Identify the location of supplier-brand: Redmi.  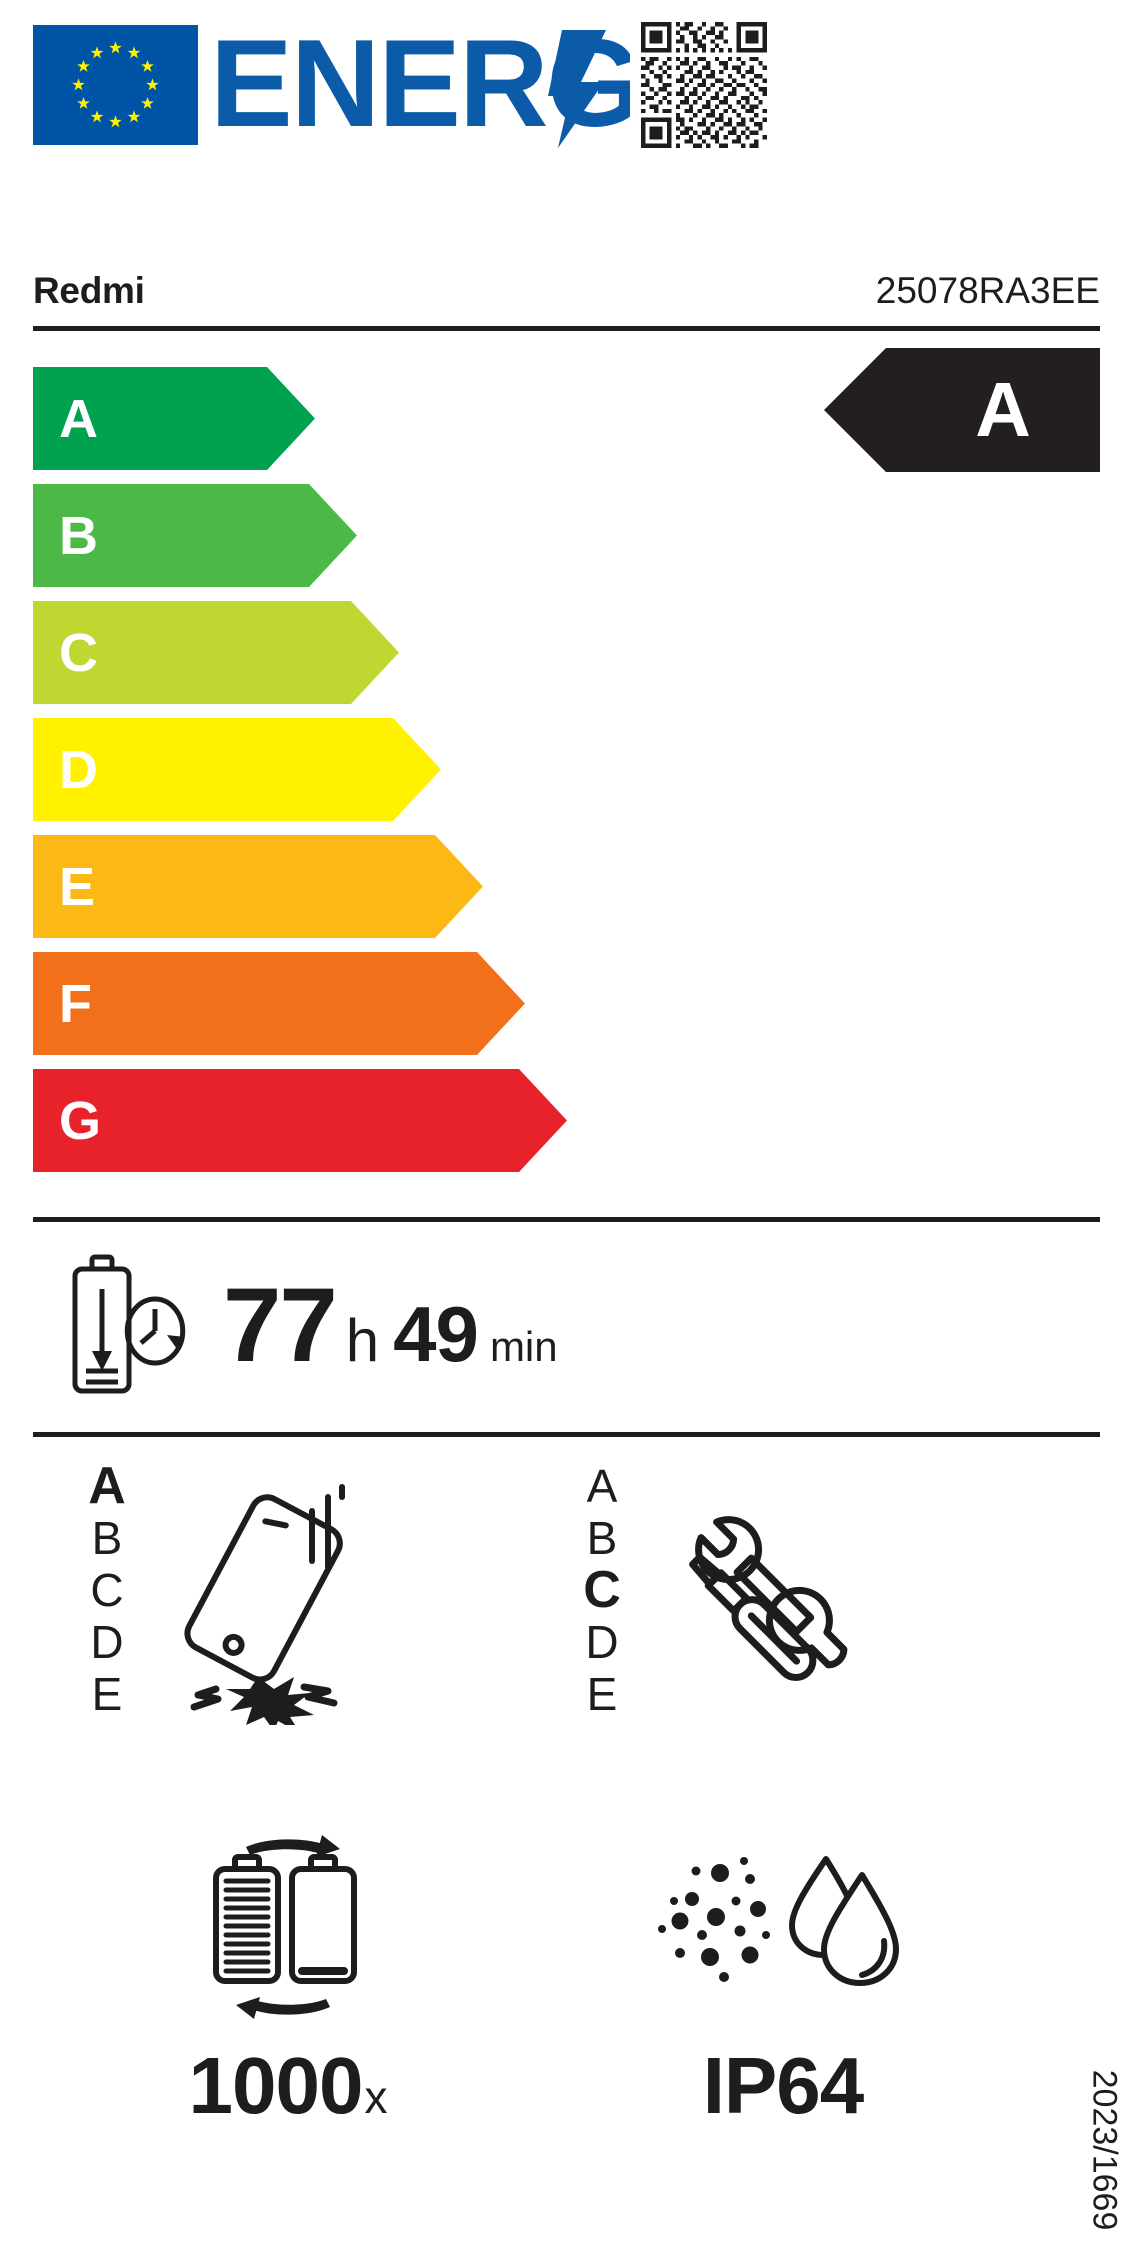
(89, 290).